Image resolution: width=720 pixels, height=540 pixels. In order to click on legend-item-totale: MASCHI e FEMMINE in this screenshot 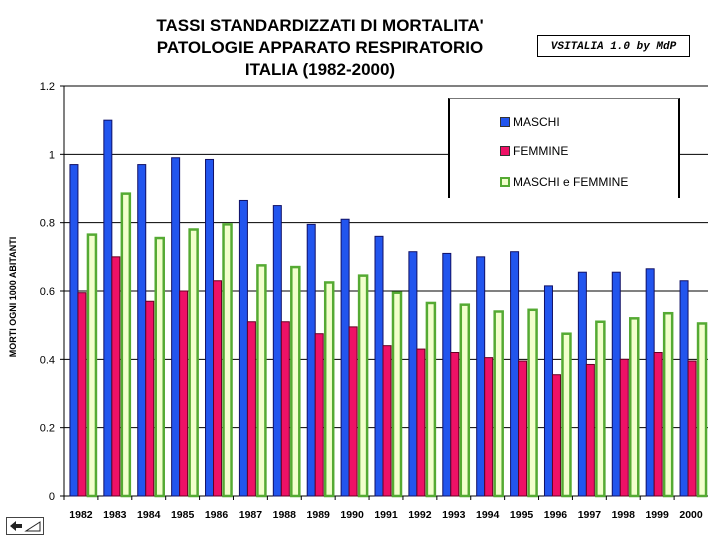, I will do `click(564, 182)`.